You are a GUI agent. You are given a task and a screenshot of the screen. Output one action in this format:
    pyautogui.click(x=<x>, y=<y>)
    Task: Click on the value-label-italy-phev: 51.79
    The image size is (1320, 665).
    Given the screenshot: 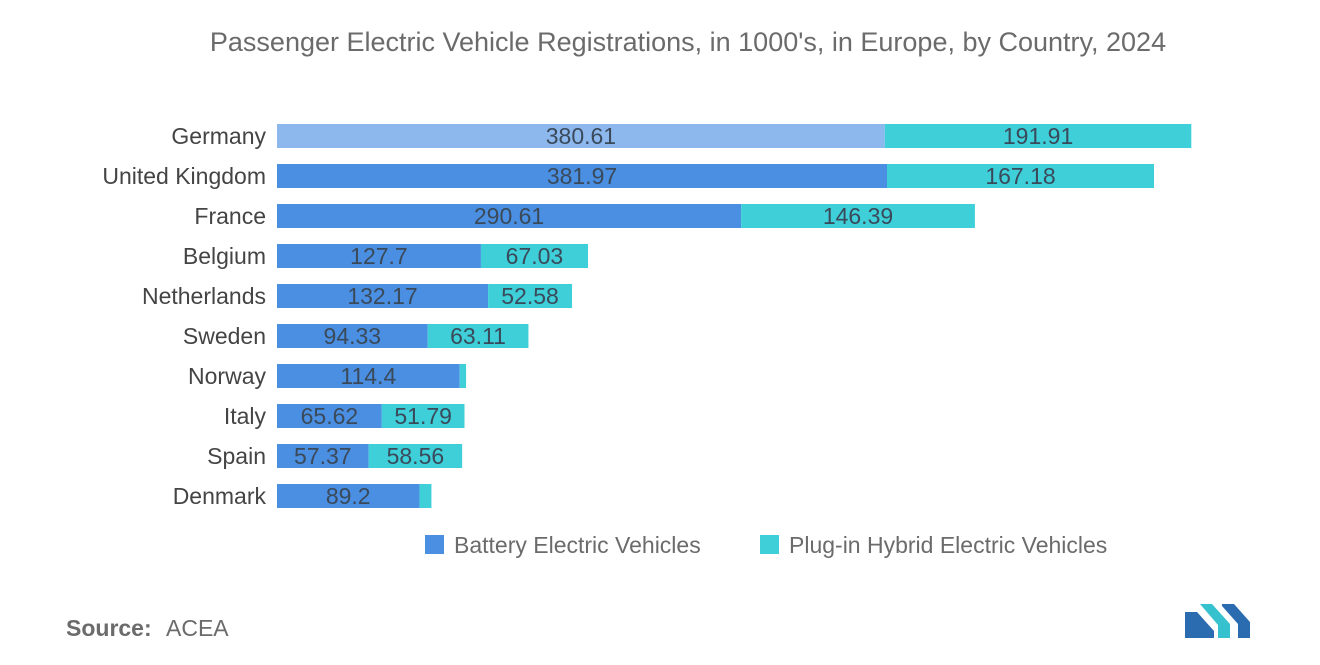 What is the action you would take?
    pyautogui.click(x=423, y=416)
    